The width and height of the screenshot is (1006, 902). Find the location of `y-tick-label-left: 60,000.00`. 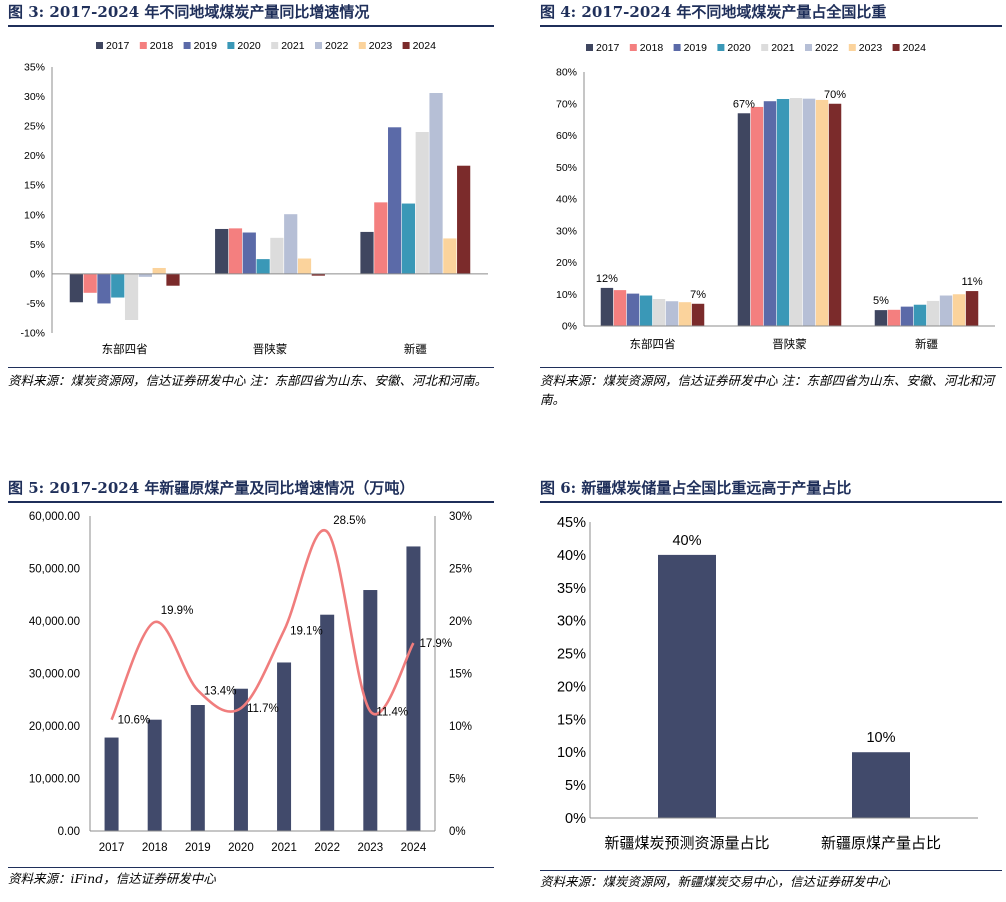

y-tick-label-left: 60,000.00 is located at coordinates (54, 517).